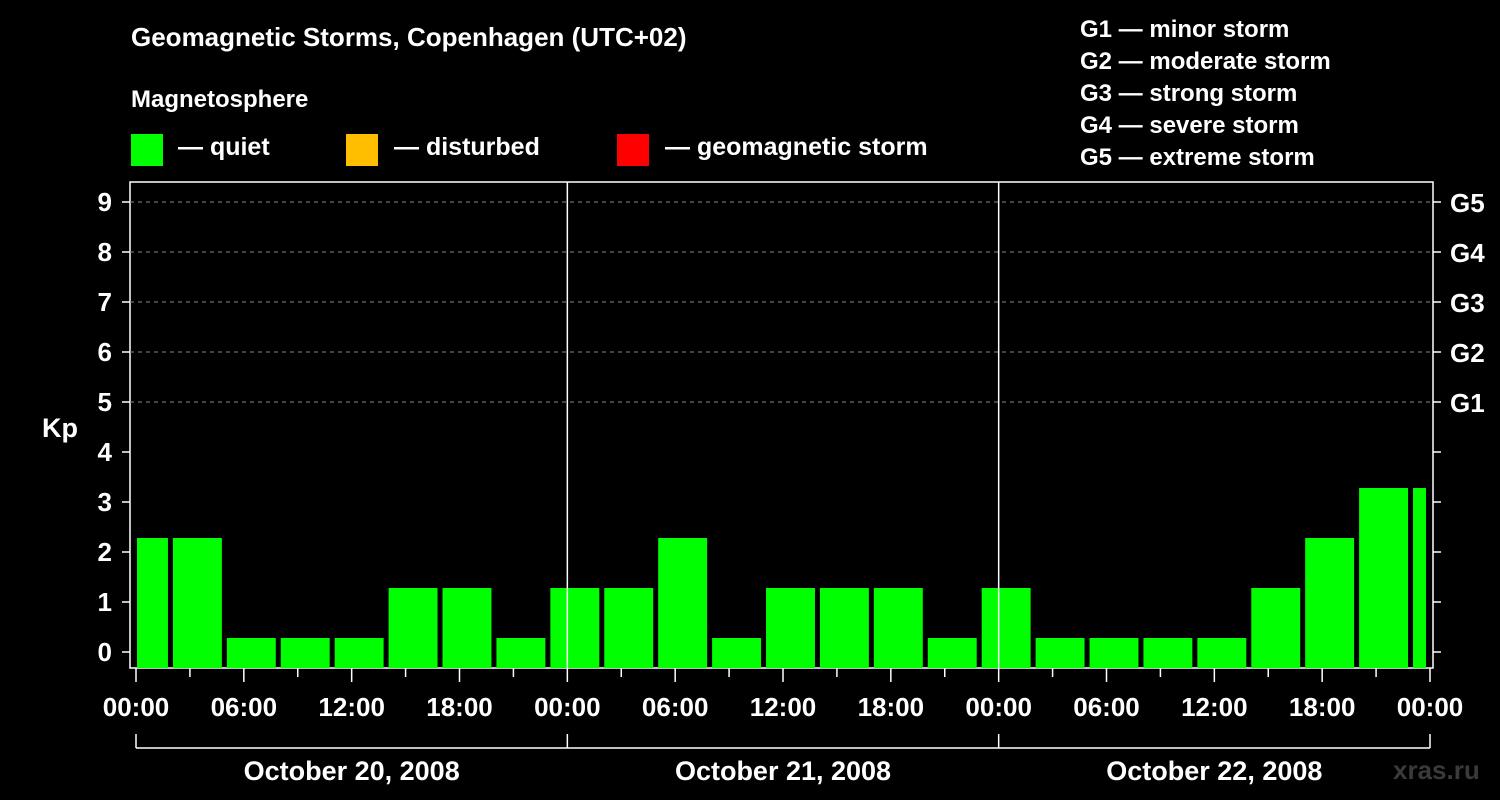 This screenshot has height=800, width=1500. What do you see at coordinates (244, 707) in the screenshot?
I see `x-tick-label-1: 06:00` at bounding box center [244, 707].